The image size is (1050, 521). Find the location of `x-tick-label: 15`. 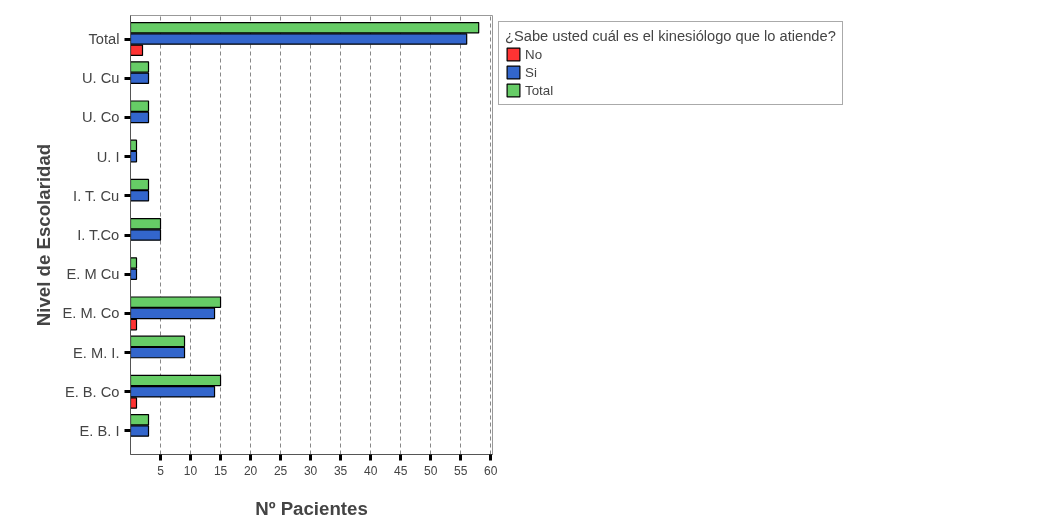

x-tick-label: 15 is located at coordinates (220, 470).